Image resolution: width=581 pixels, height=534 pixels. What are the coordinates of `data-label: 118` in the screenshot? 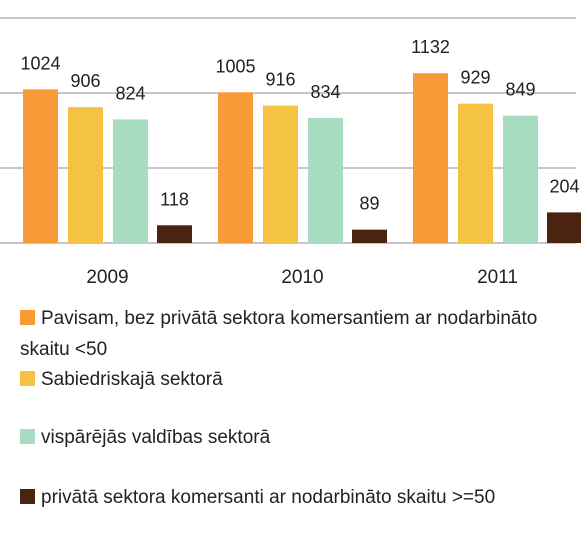 It's located at (174, 199).